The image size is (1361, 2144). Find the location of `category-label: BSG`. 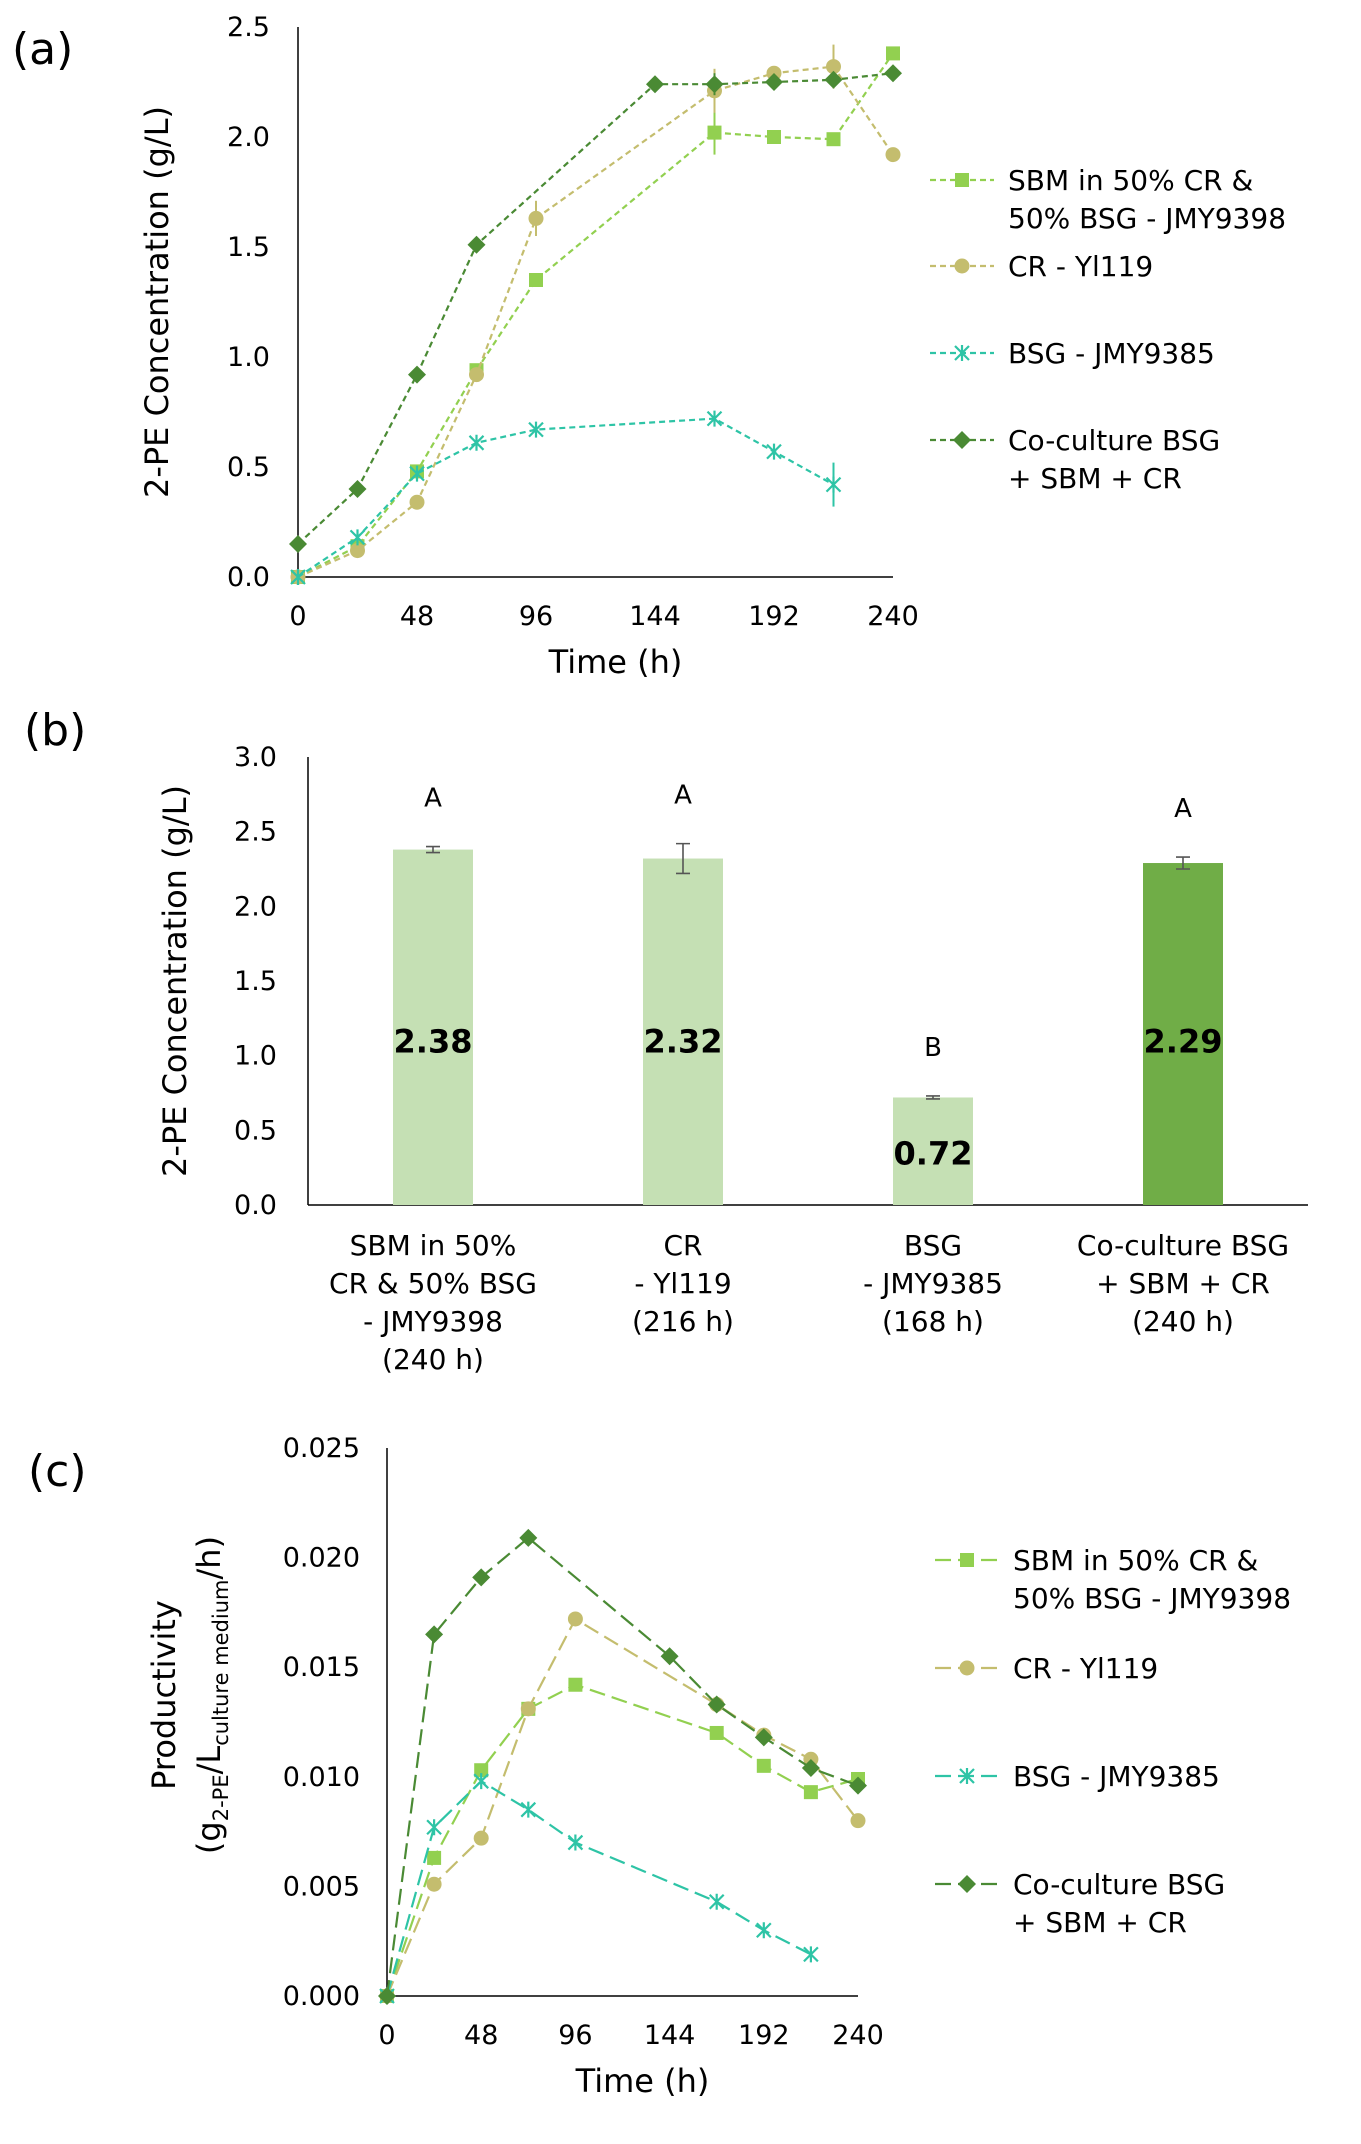

category-label: BSG is located at coordinates (933, 1245).